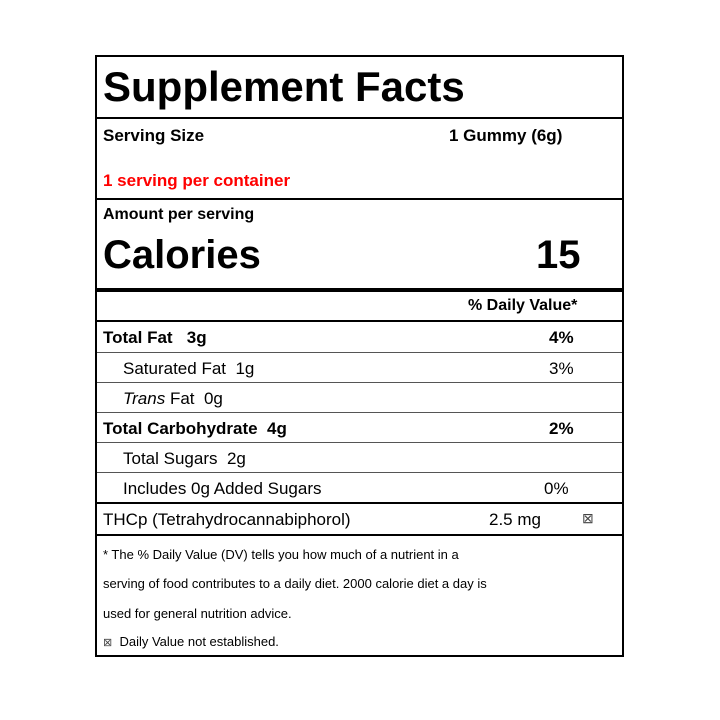 This screenshot has width=720, height=720. Describe the element at coordinates (227, 519) in the screenshot. I see `ingredient-name: THCp (Tetrahydrocannabiphorol)` at that location.